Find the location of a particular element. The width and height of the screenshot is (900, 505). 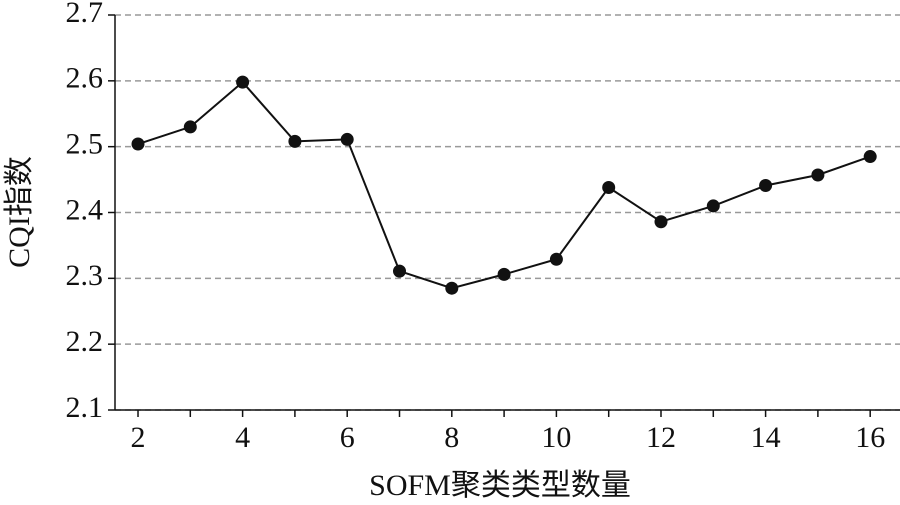

x-axis-label: SOFM聚类类型数量 is located at coordinates (500, 485).